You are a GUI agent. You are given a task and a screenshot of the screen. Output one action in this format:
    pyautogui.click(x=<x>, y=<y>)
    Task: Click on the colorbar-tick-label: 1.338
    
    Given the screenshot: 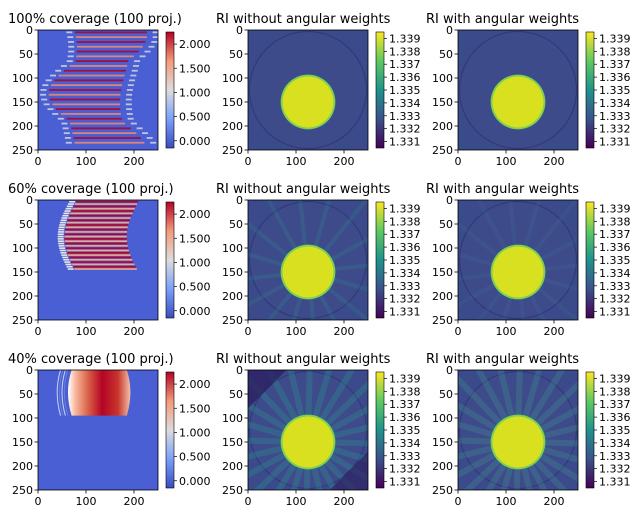 What is the action you would take?
    pyautogui.click(x=405, y=221)
    